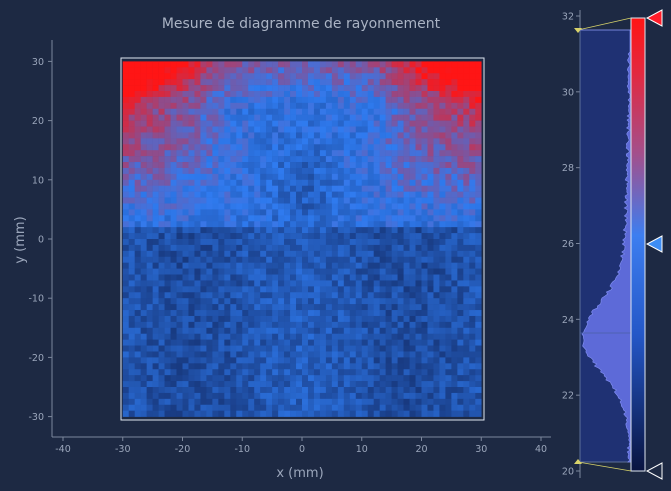 The height and width of the screenshot is (491, 671). I want to click on colorbar-gradient, so click(638, 244).